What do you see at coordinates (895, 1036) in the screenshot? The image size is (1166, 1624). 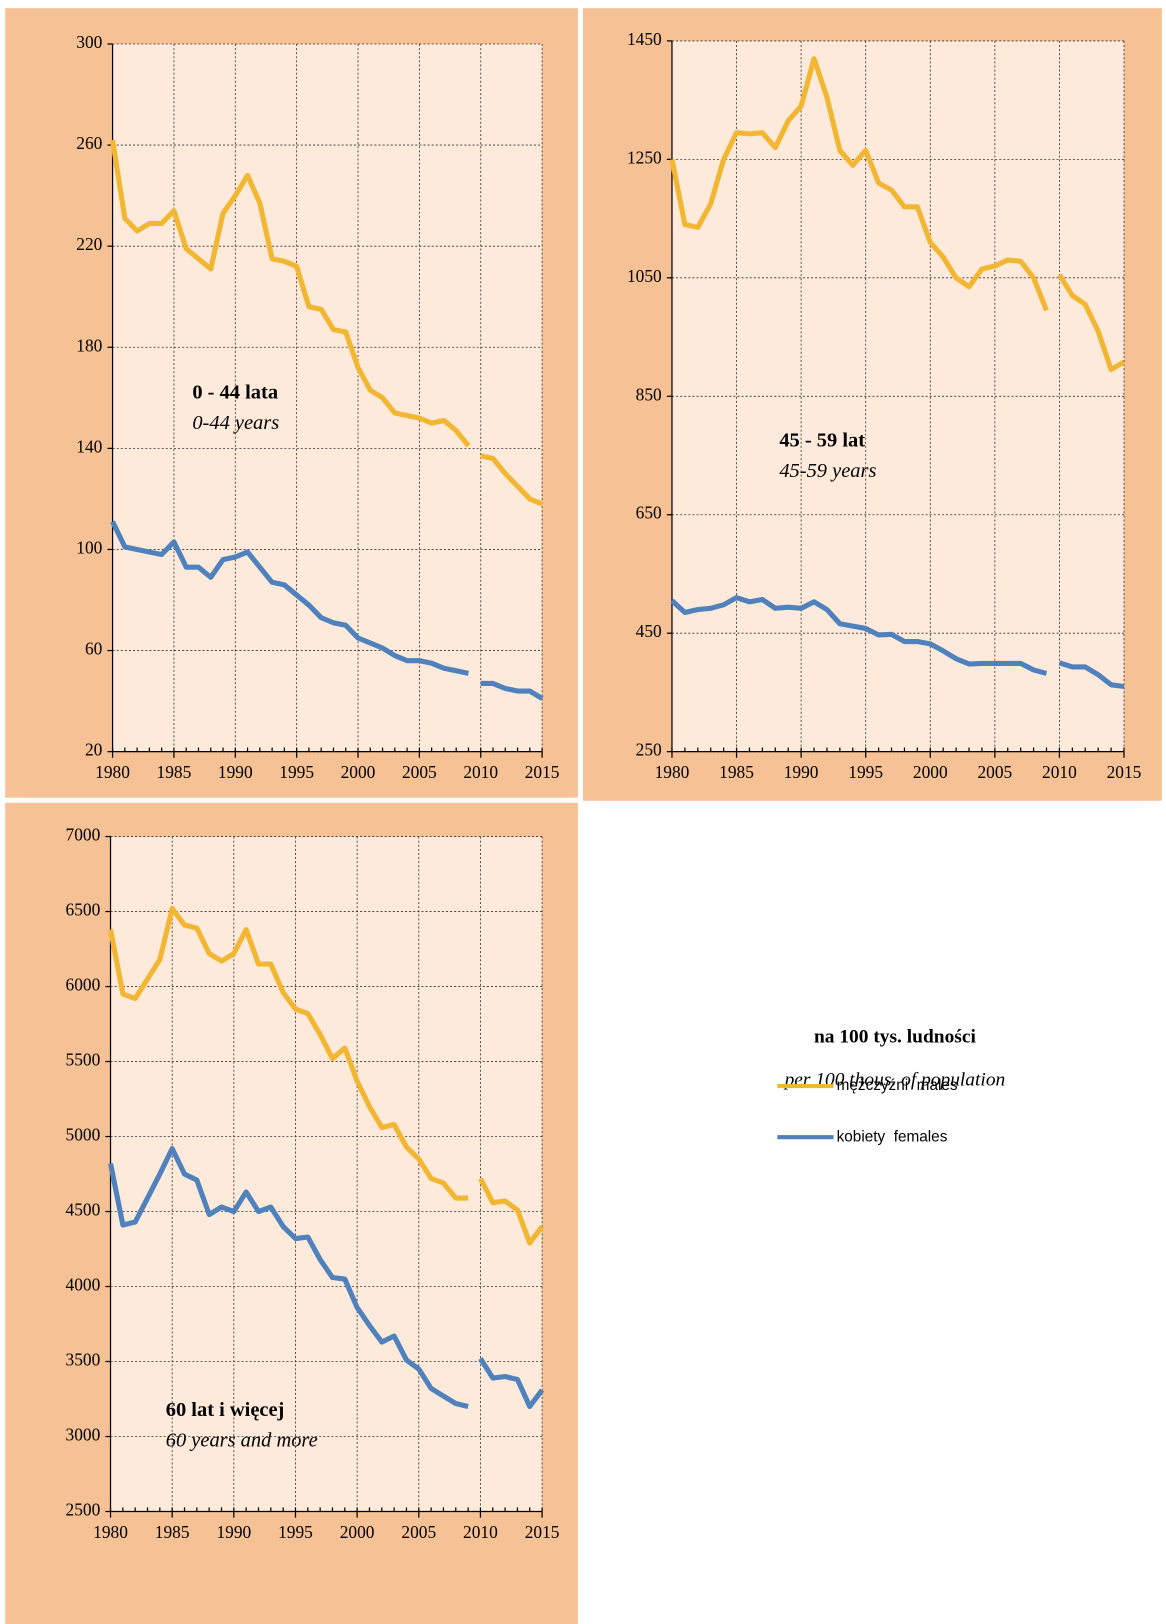 I see `note: na 100 tys. ludności` at bounding box center [895, 1036].